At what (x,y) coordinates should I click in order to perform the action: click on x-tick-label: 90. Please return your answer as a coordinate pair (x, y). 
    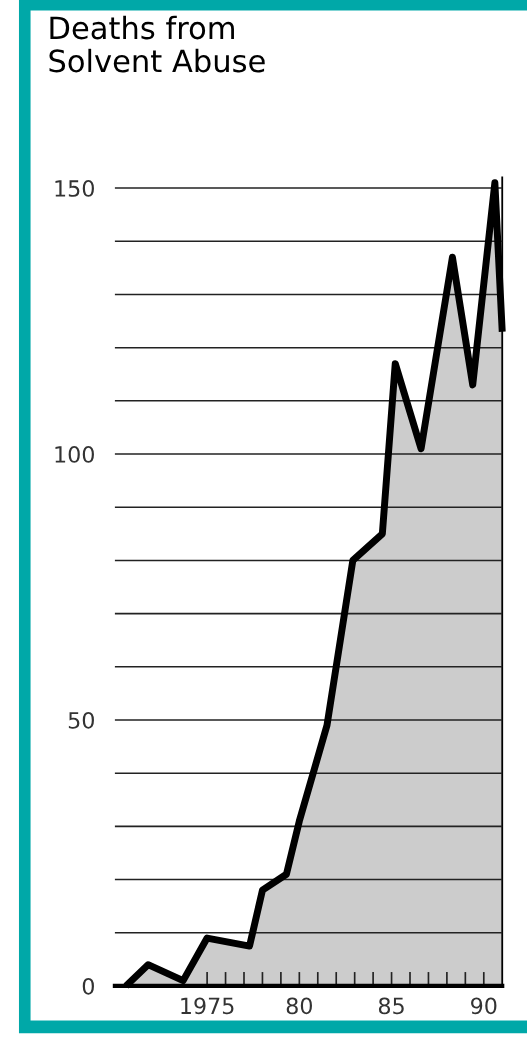
    Looking at the image, I should click on (484, 1006).